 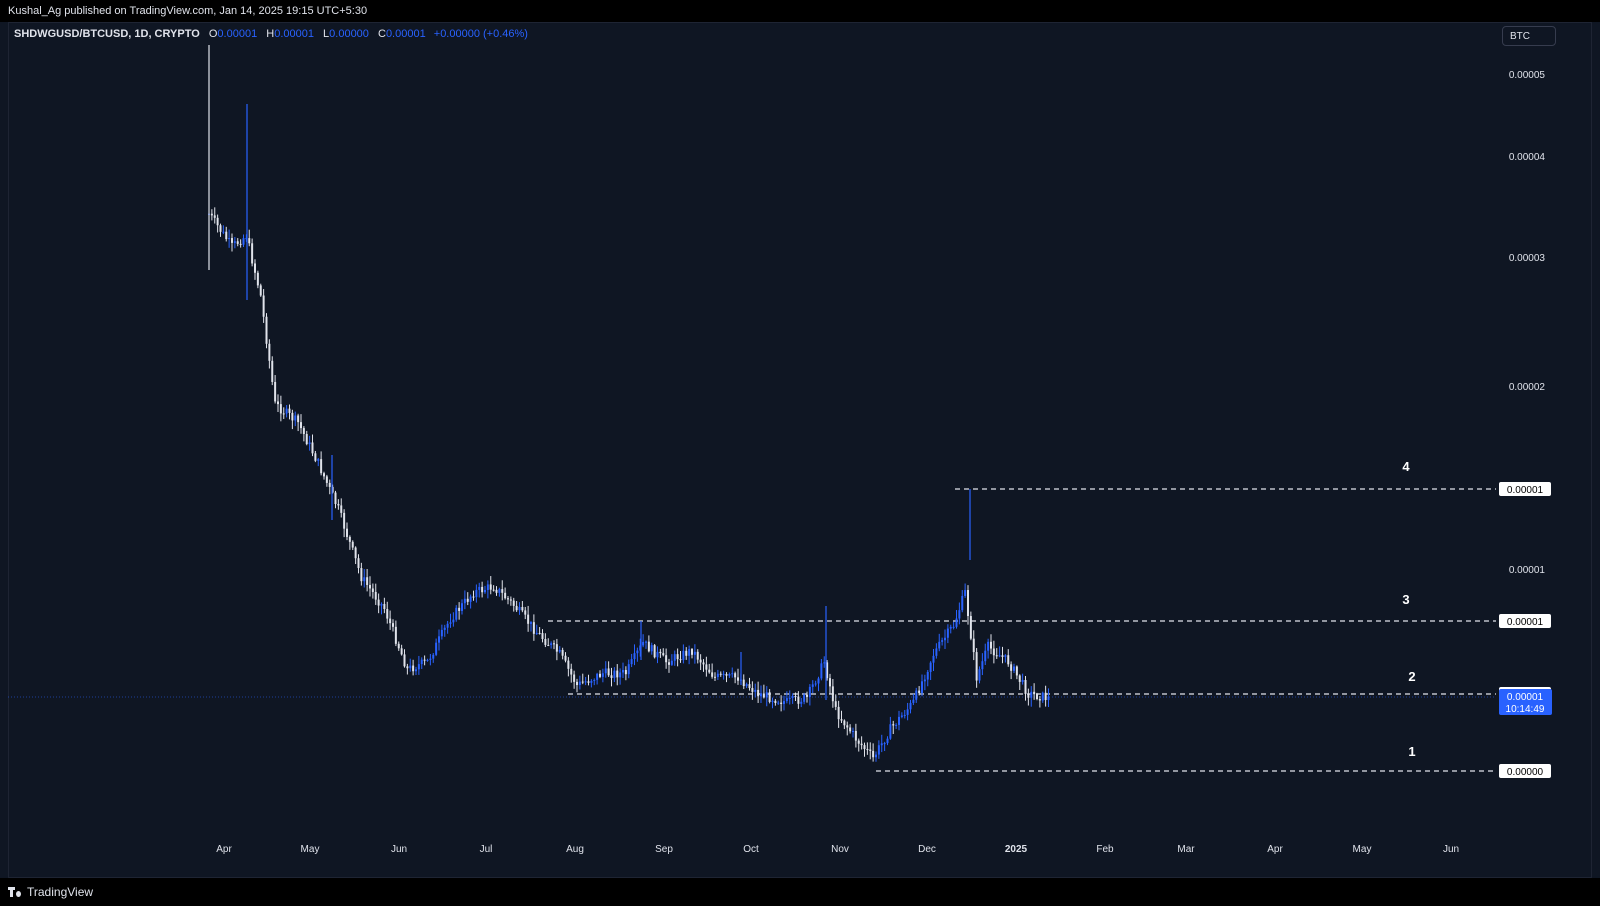 I want to click on level-name: 1, so click(x=1411, y=751).